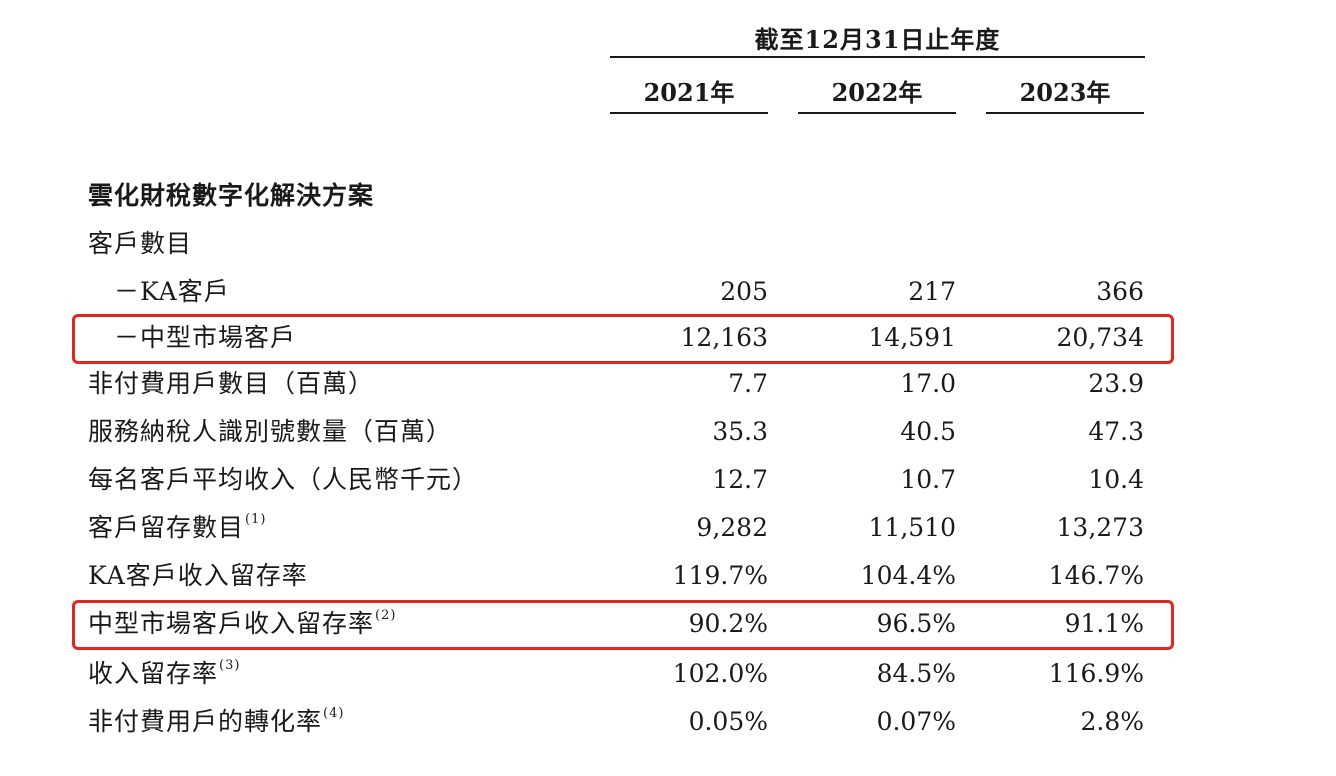  I want to click on value-2022: 104.4%, so click(908, 575).